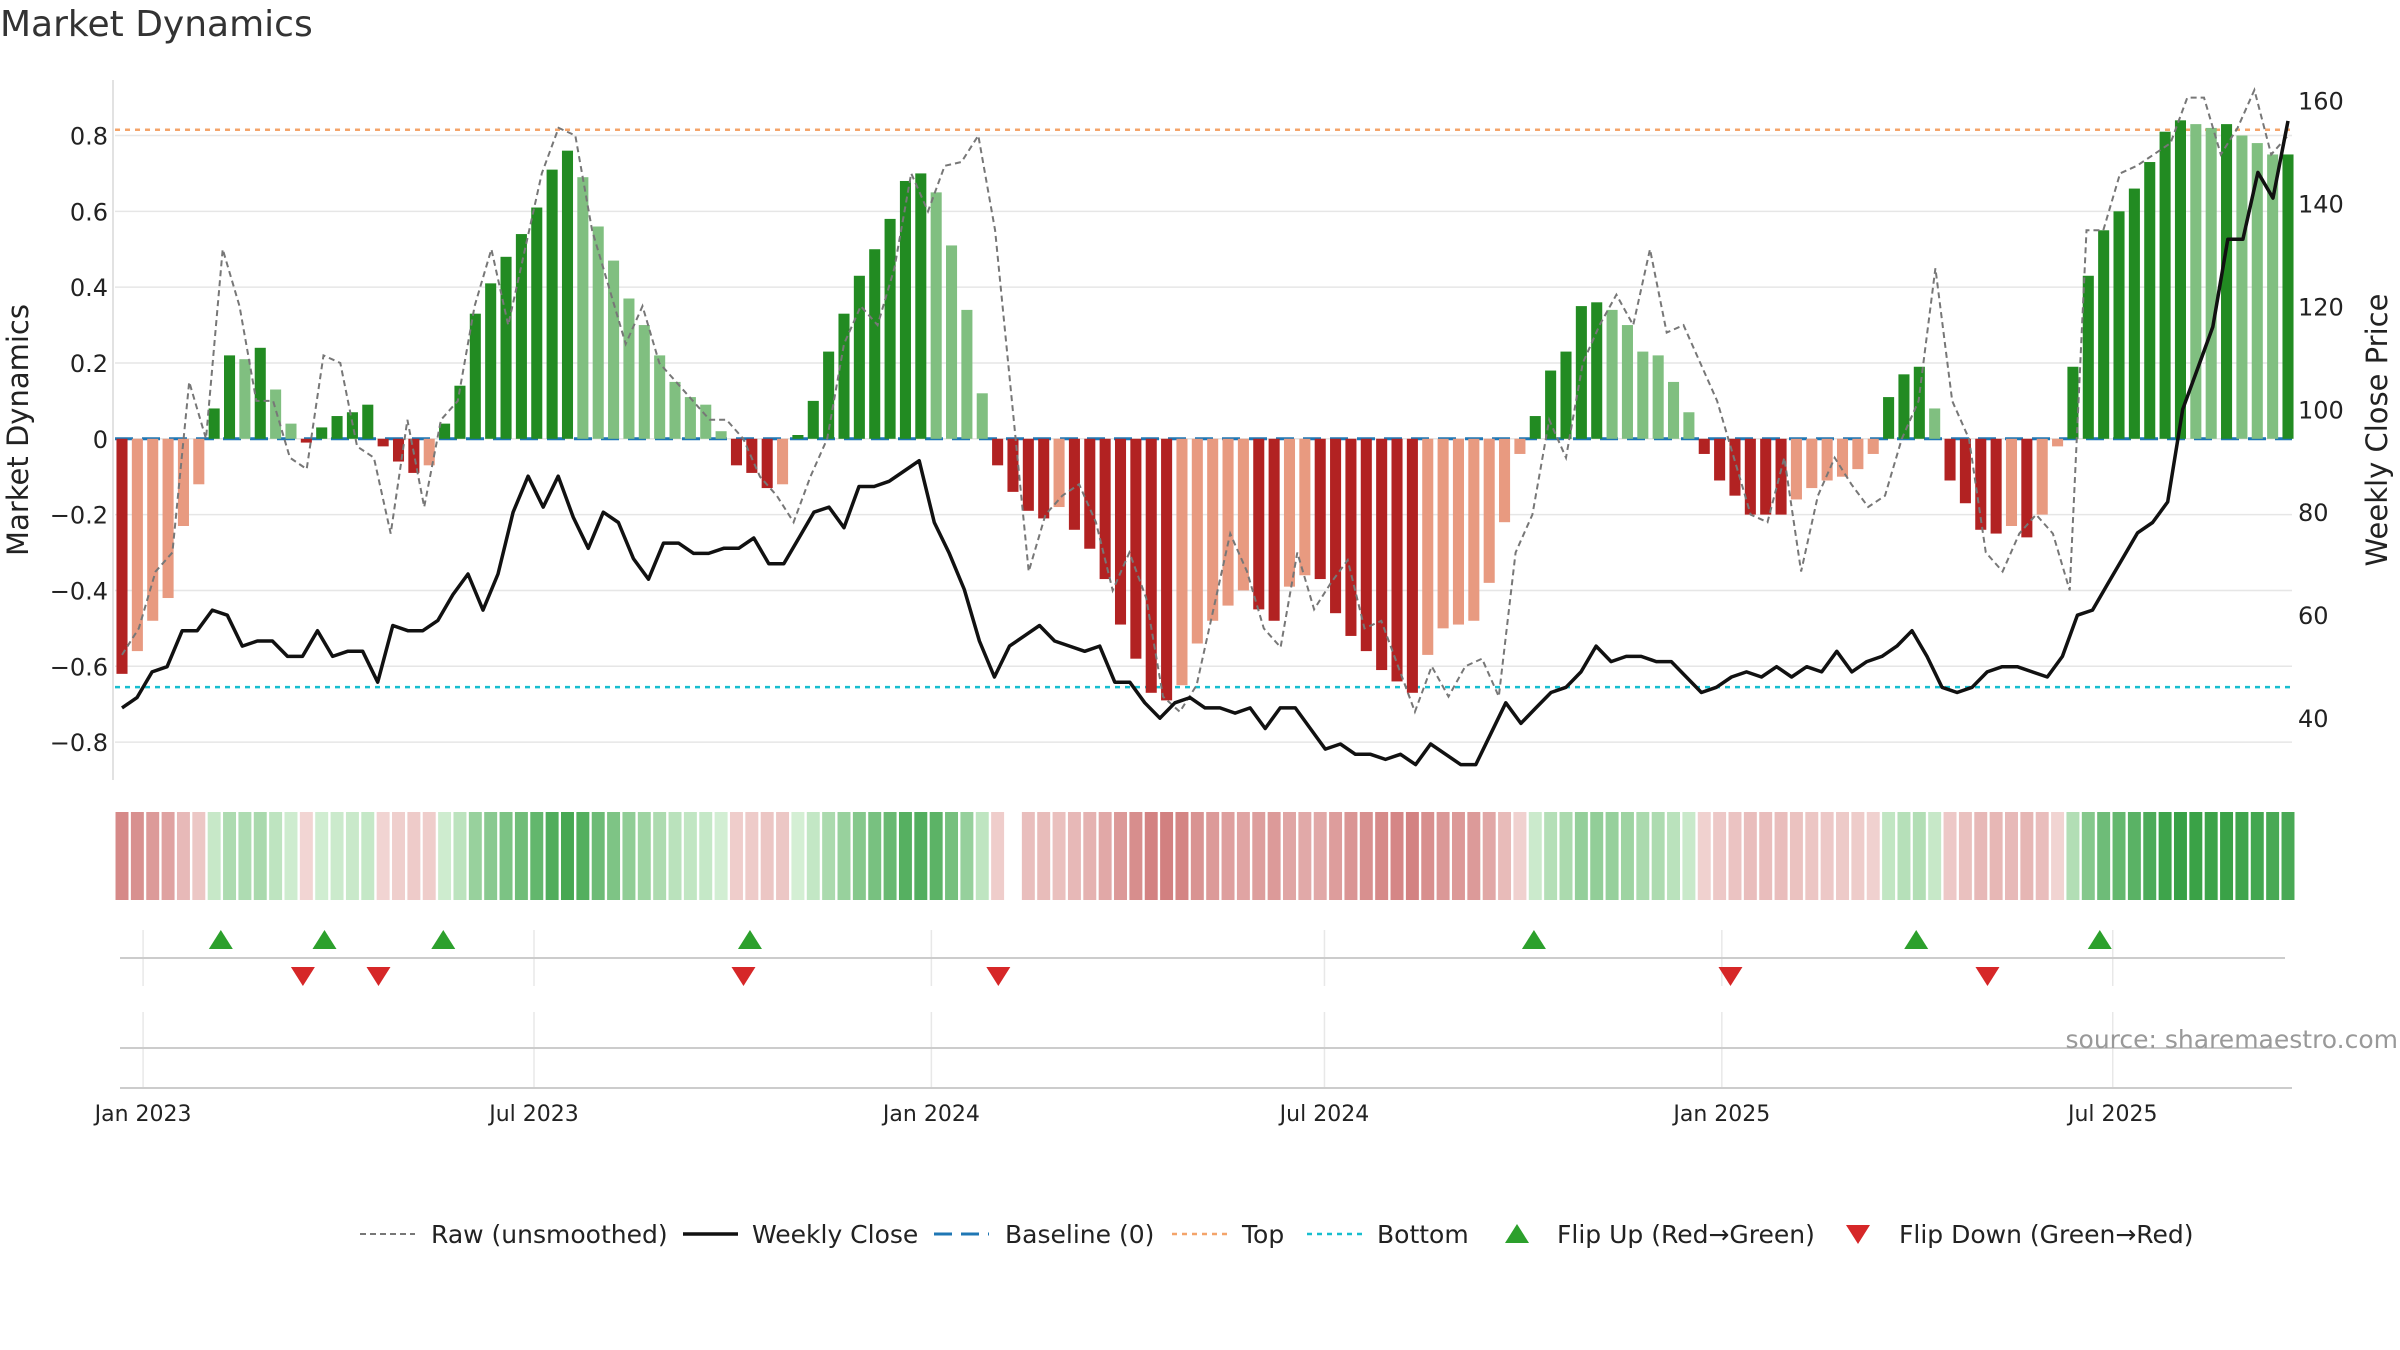  Describe the element at coordinates (18, 430) in the screenshot. I see `left-axis-label: Market Dynamics` at that location.